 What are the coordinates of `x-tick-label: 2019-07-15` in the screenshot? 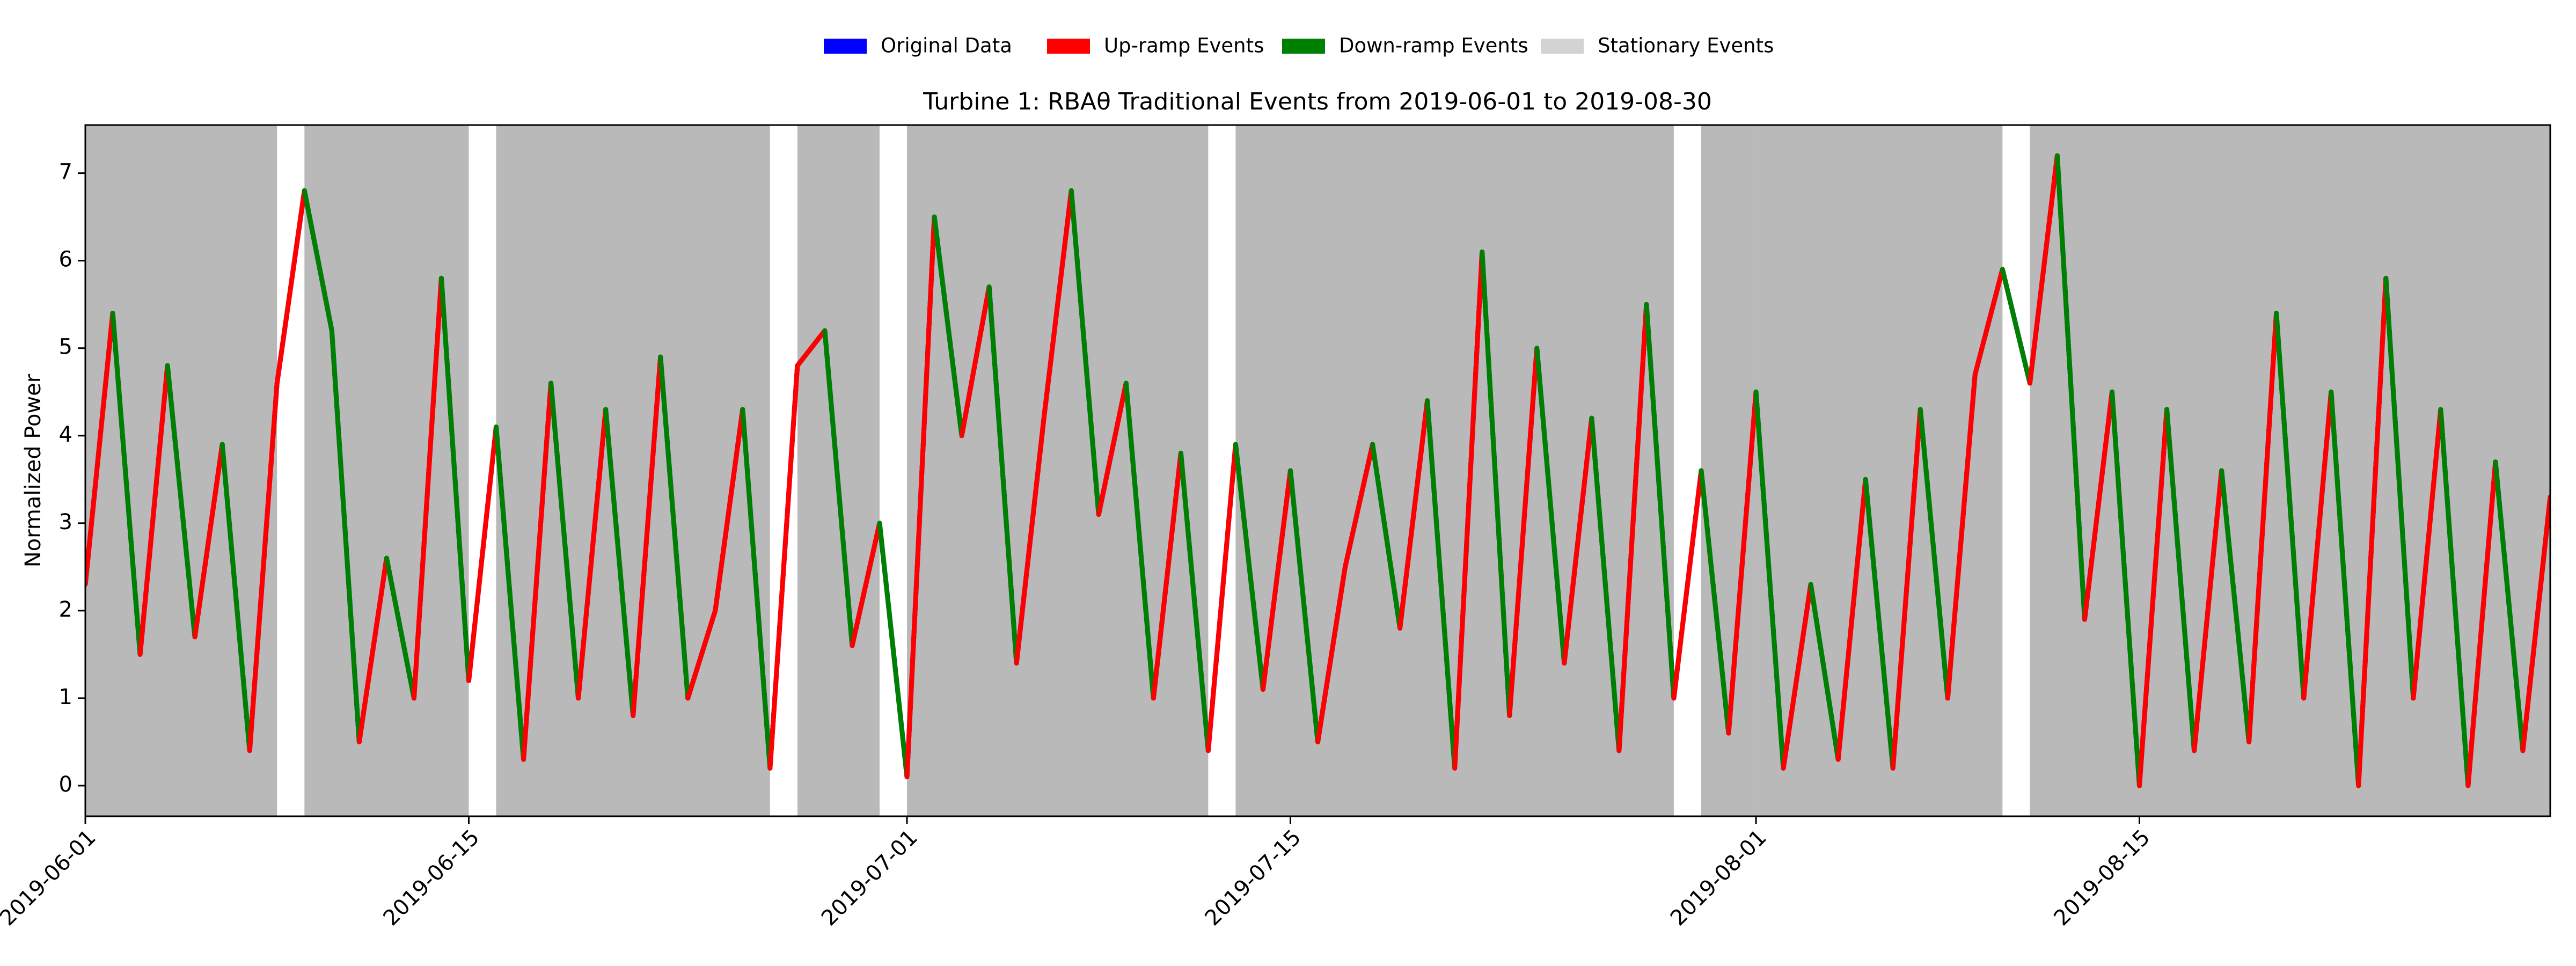 It's located at (1253, 878).